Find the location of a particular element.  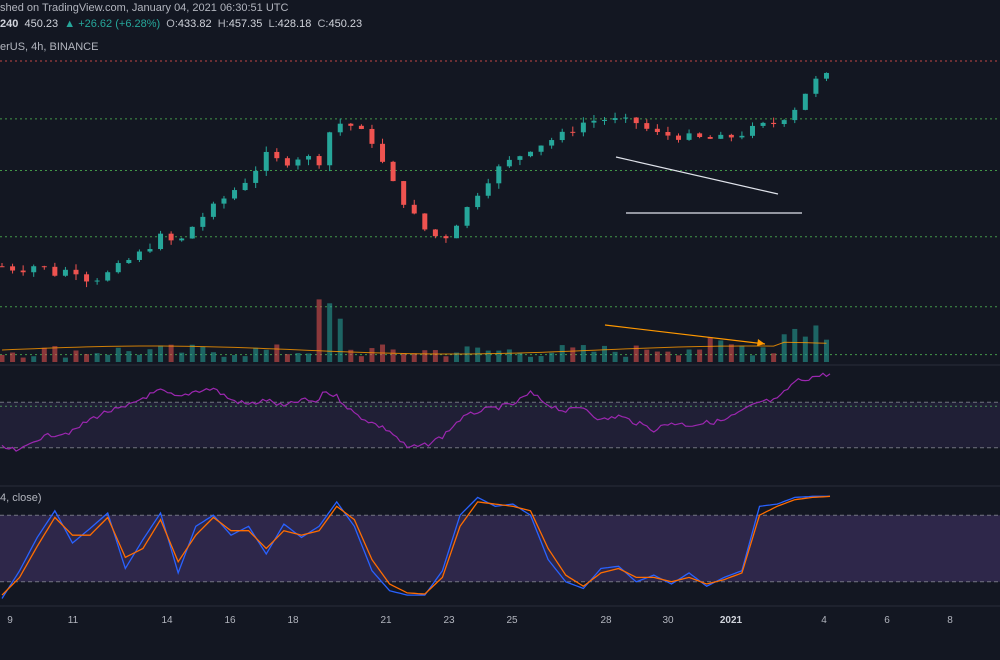

x-tick-label: 28 is located at coordinates (606, 620).